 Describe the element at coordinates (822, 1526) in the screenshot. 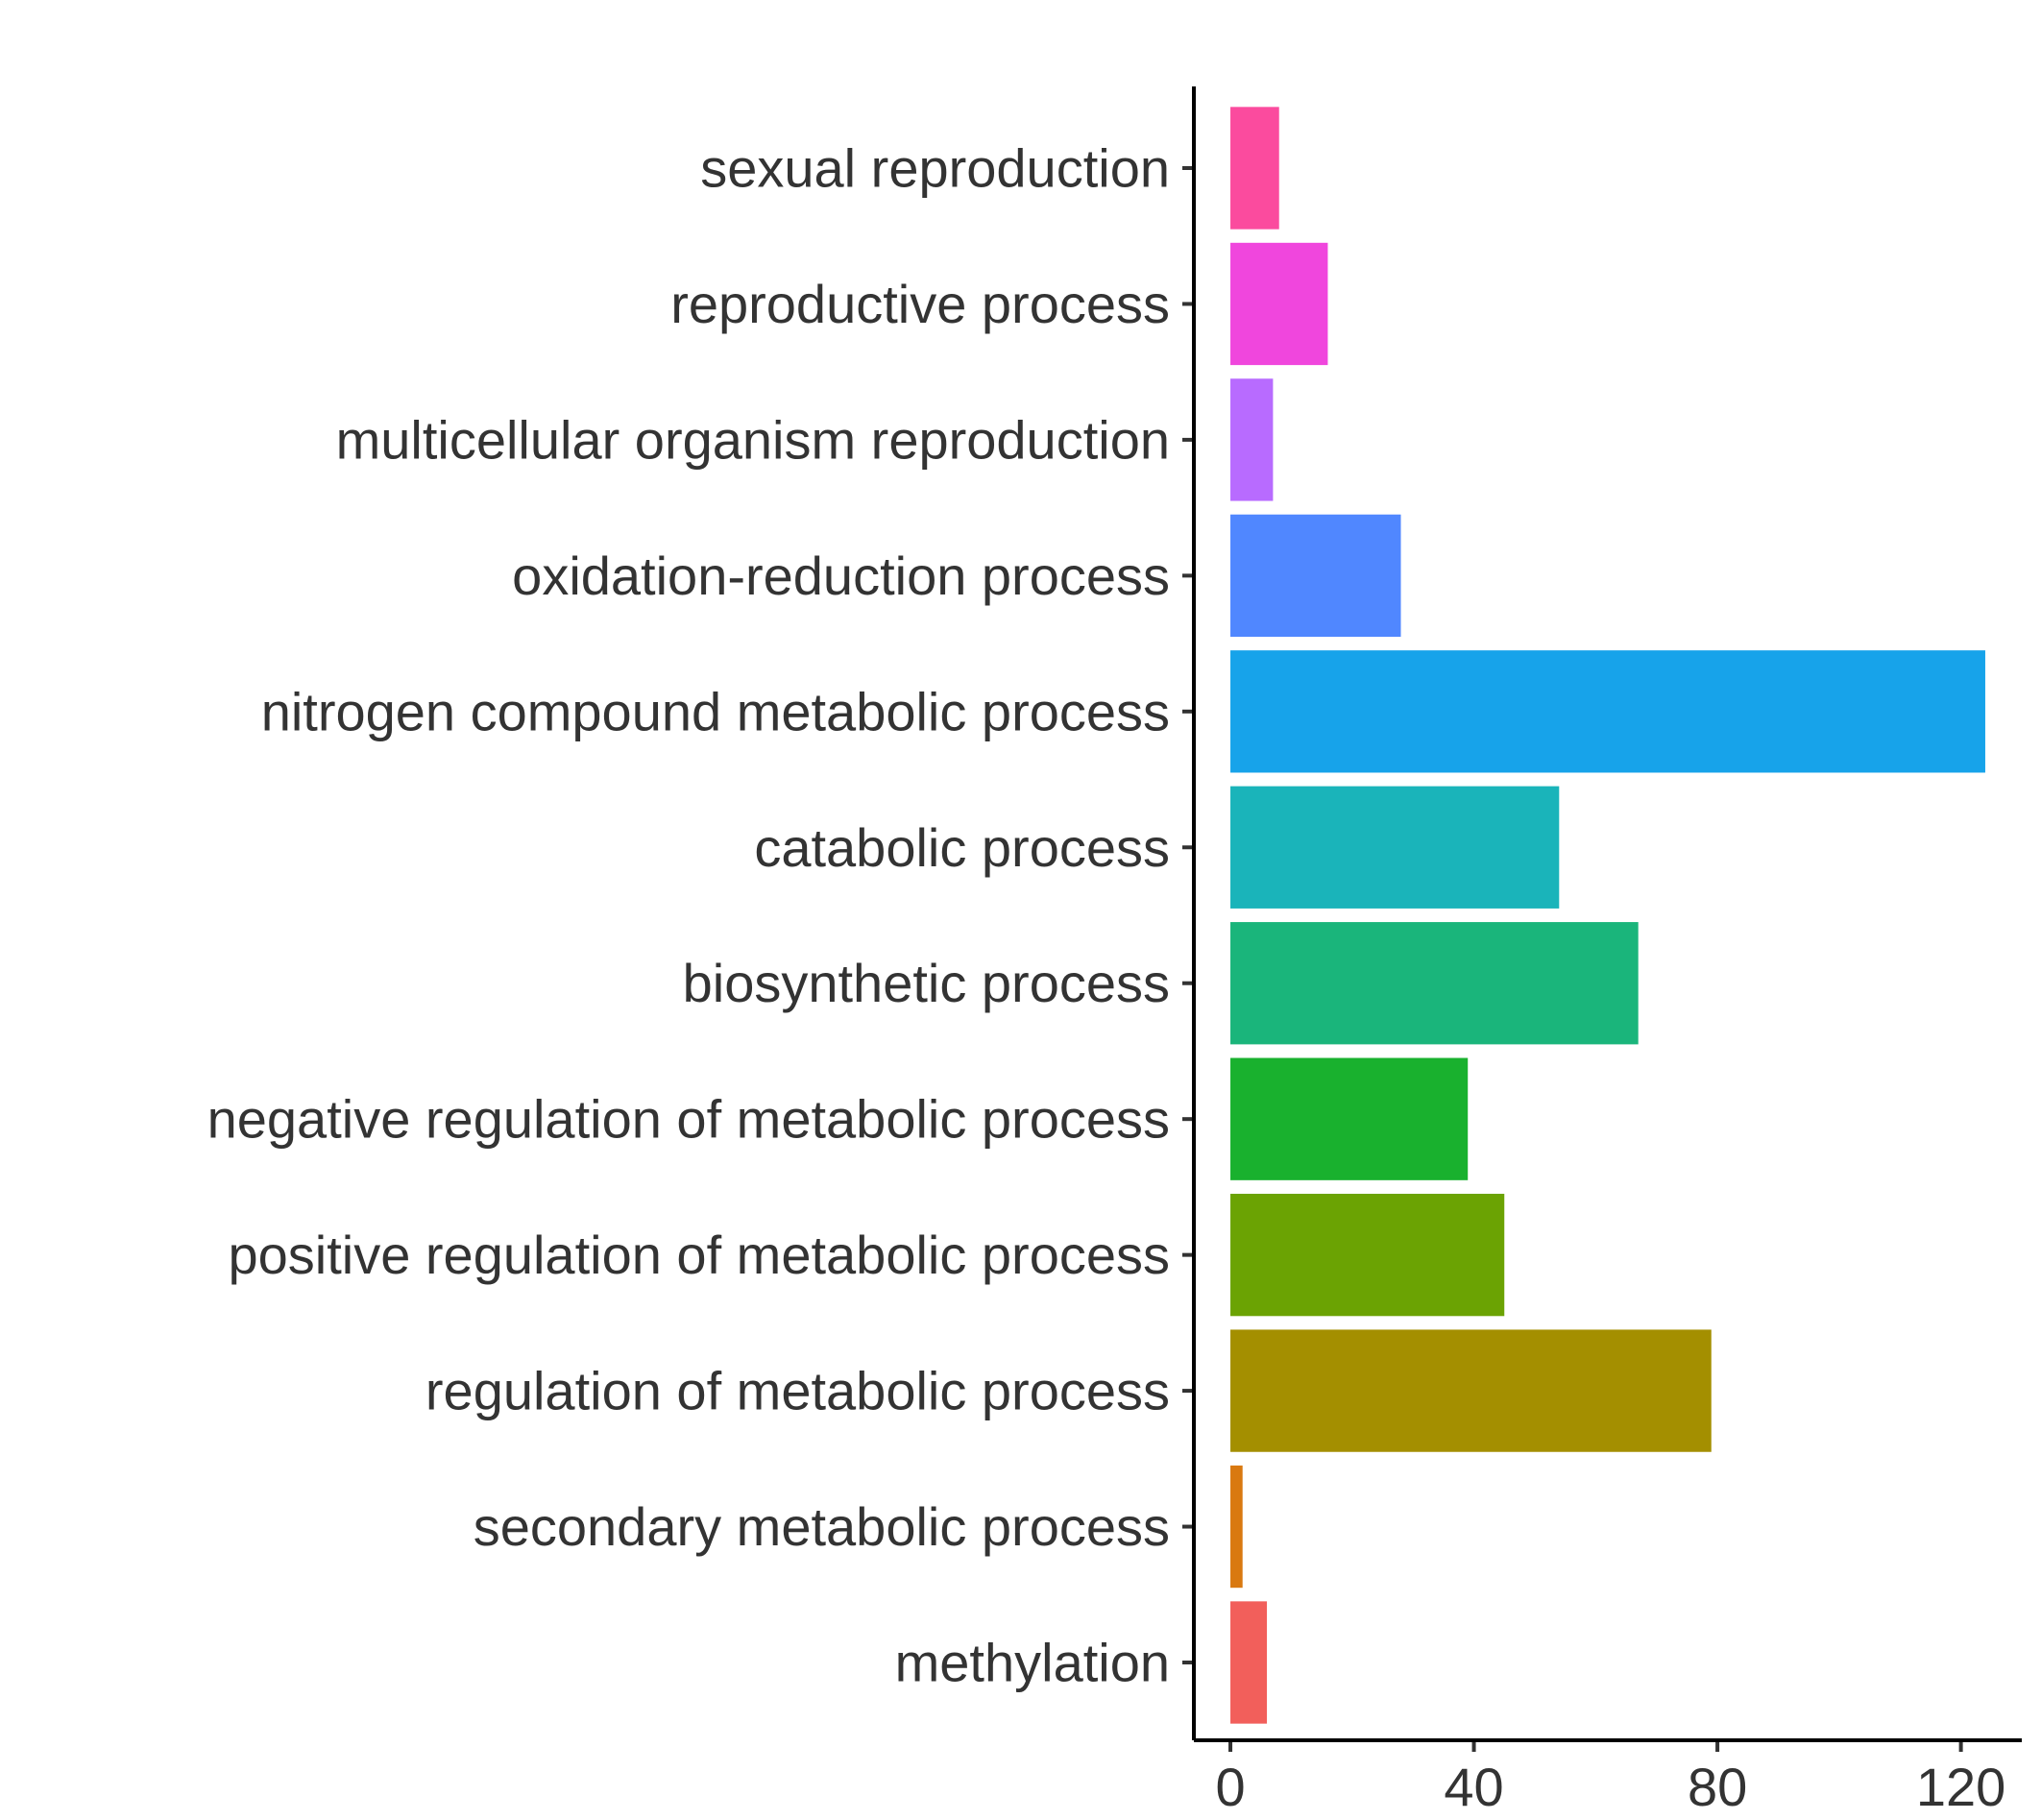

I see `category-label: secondary metabolic process` at that location.